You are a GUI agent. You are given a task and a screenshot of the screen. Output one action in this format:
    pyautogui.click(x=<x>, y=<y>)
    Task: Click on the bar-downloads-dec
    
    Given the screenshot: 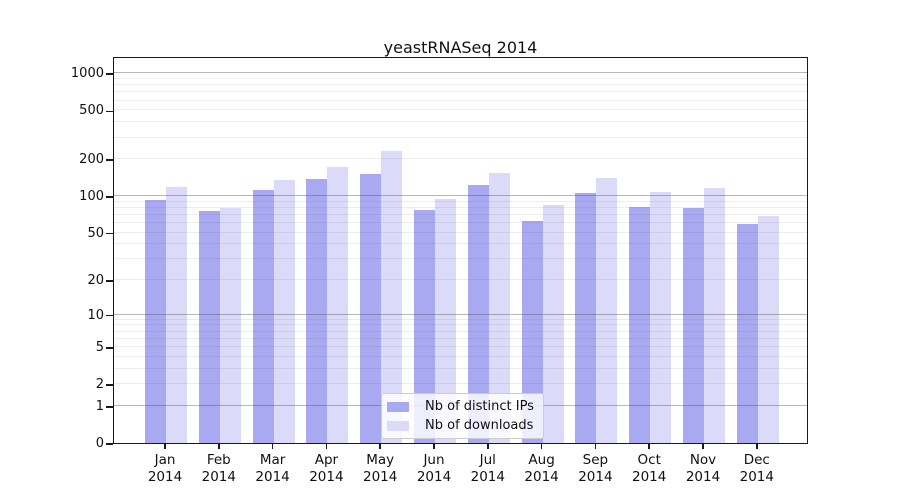 What is the action you would take?
    pyautogui.click(x=768, y=329)
    